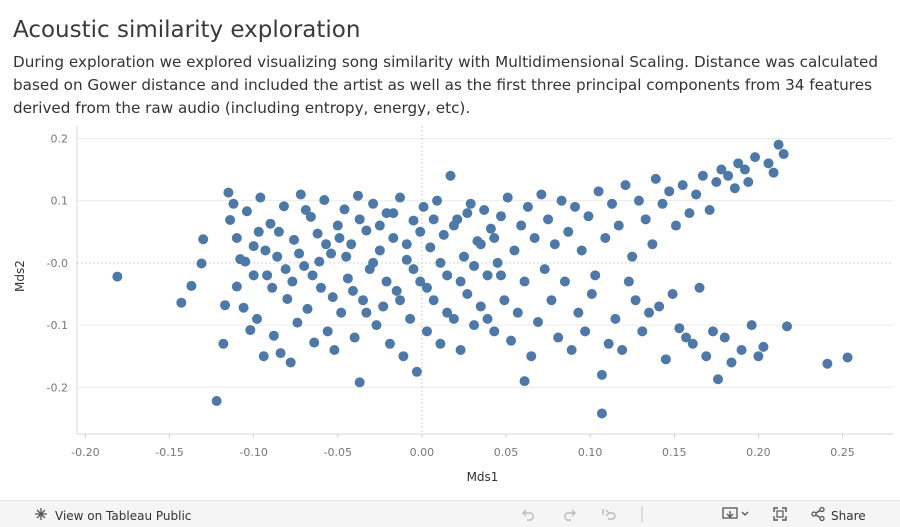 This screenshot has width=900, height=527. Describe the element at coordinates (838, 515) in the screenshot. I see `share-button: Share` at that location.